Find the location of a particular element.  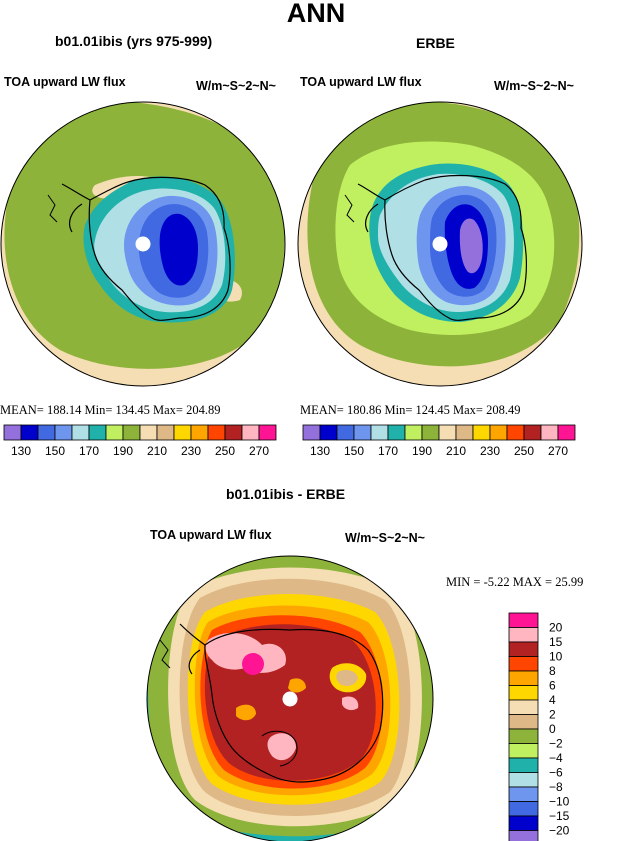

panel-1-stats: MEAN= 188.14 Min= 134.45 Max= 204.89 is located at coordinates (110, 410).